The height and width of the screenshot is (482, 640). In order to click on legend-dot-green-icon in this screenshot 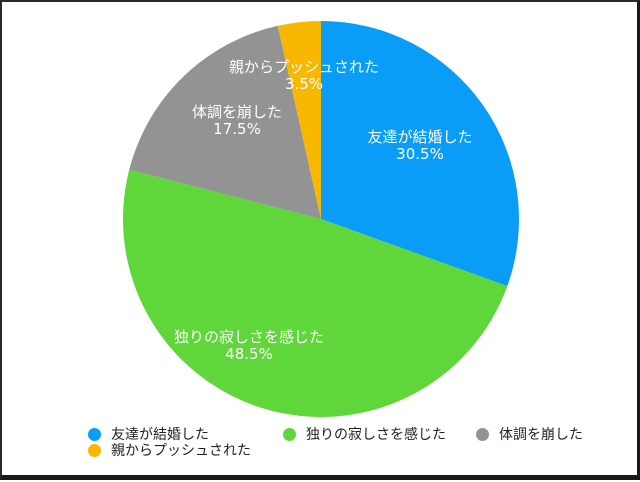, I will do `click(289, 434)`.